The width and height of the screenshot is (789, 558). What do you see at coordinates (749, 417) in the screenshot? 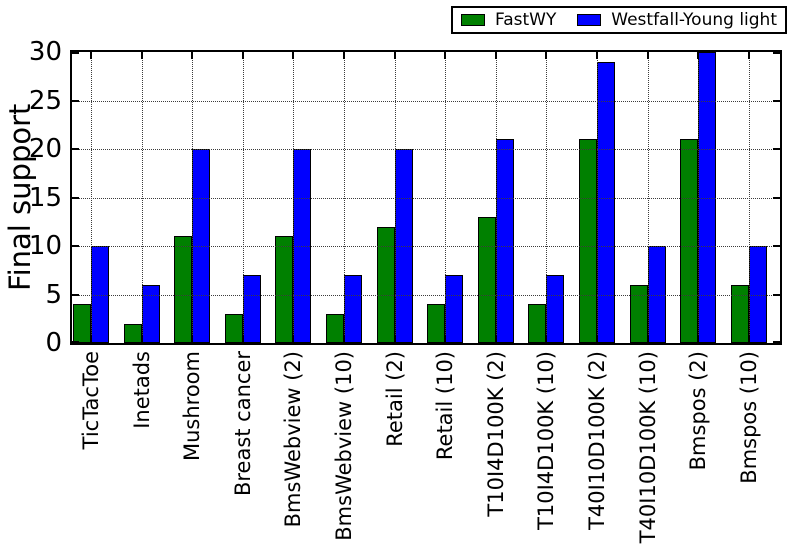
I see `x-tick-label: Bmspos (10)` at bounding box center [749, 417].